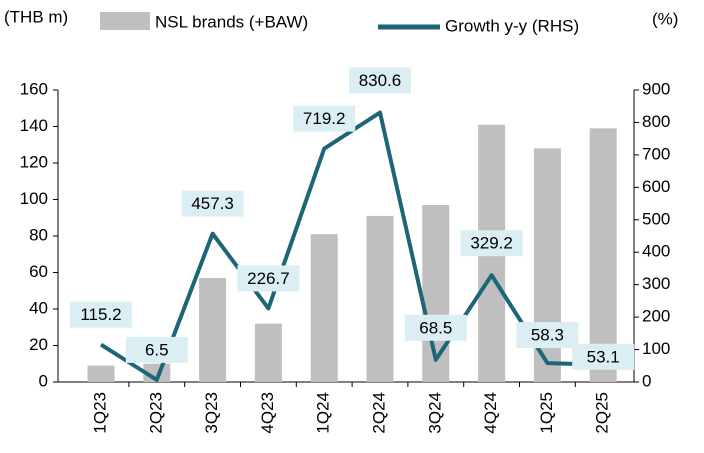 This screenshot has width=704, height=453. What do you see at coordinates (34, 125) in the screenshot?
I see `y-tick-label: 140` at bounding box center [34, 125].